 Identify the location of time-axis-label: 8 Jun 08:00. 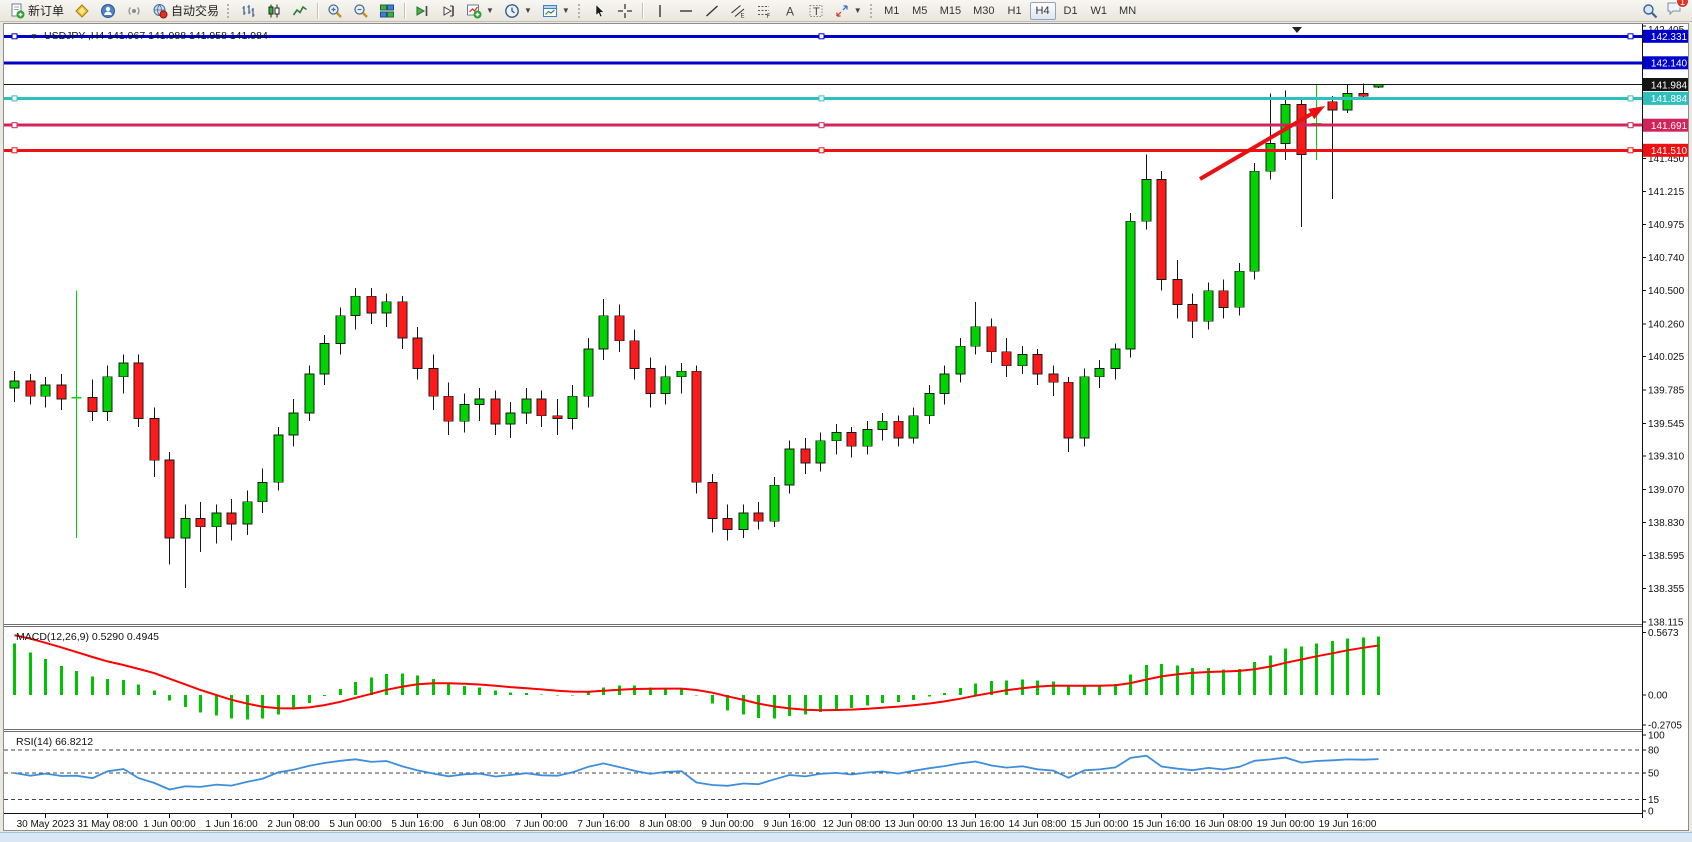
(665, 824).